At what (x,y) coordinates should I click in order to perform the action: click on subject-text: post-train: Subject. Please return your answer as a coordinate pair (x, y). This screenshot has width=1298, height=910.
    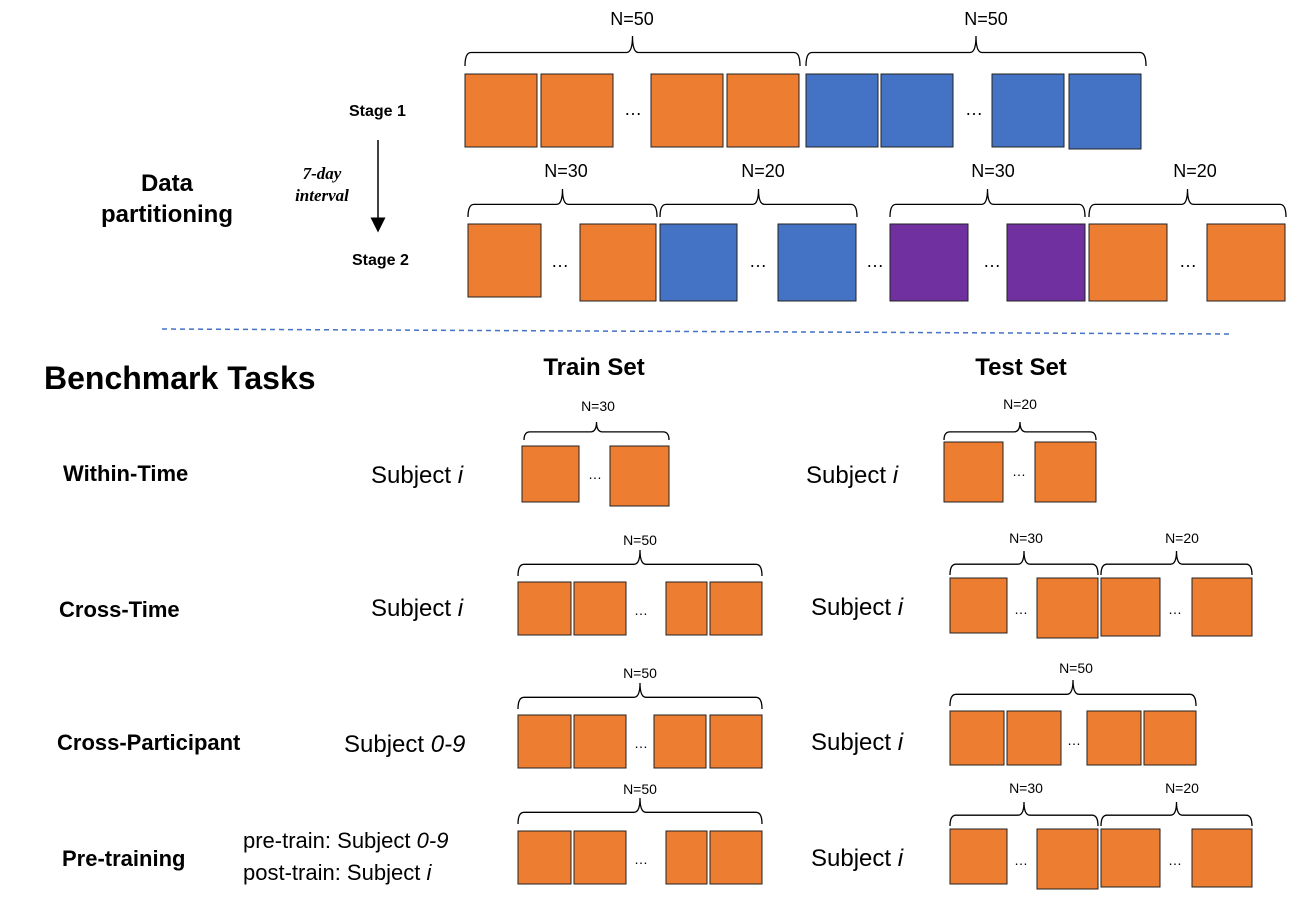
    Looking at the image, I should click on (335, 872).